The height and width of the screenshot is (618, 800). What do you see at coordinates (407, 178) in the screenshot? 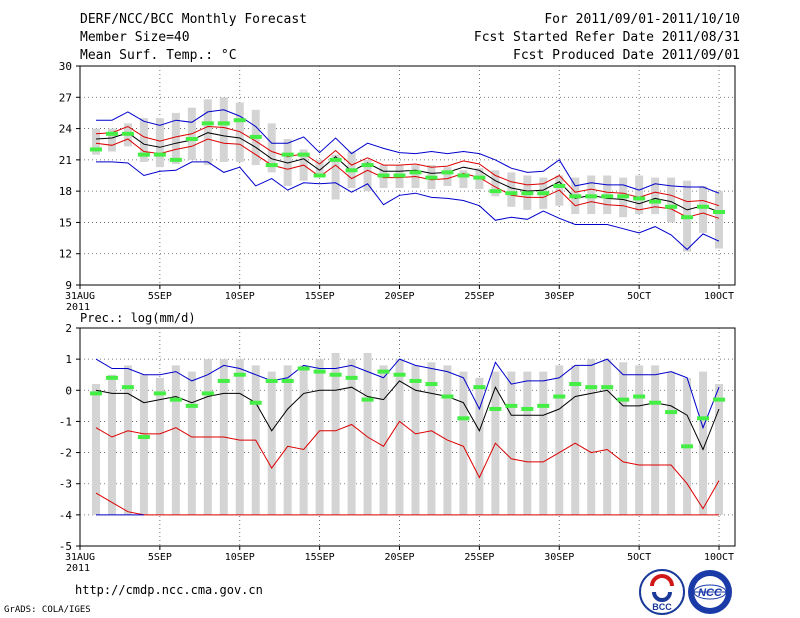
I see `lower-line` at bounding box center [407, 178].